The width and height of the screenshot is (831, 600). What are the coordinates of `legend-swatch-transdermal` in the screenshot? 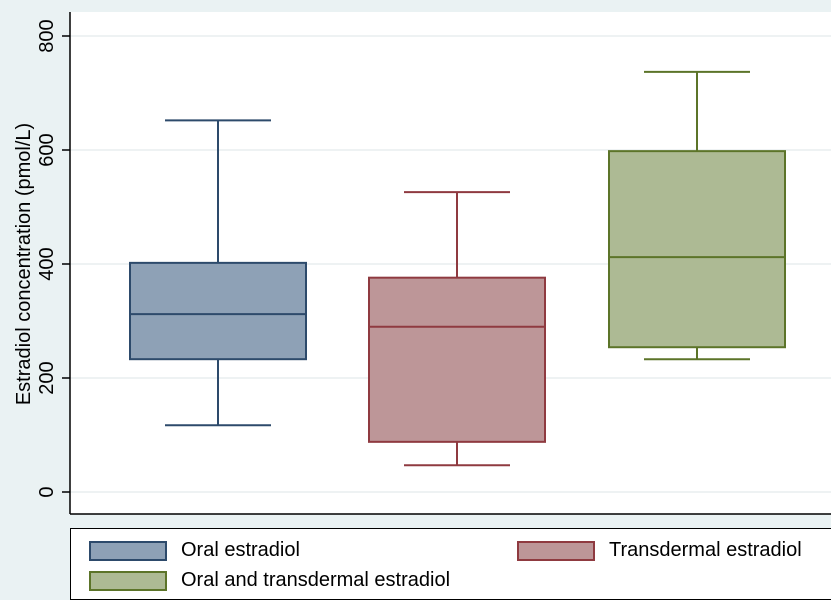 It's located at (556, 550).